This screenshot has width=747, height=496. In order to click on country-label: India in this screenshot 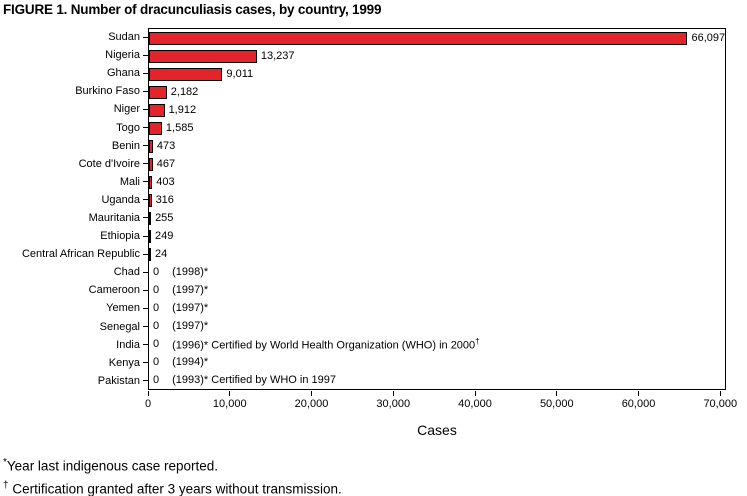, I will do `click(128, 344)`.